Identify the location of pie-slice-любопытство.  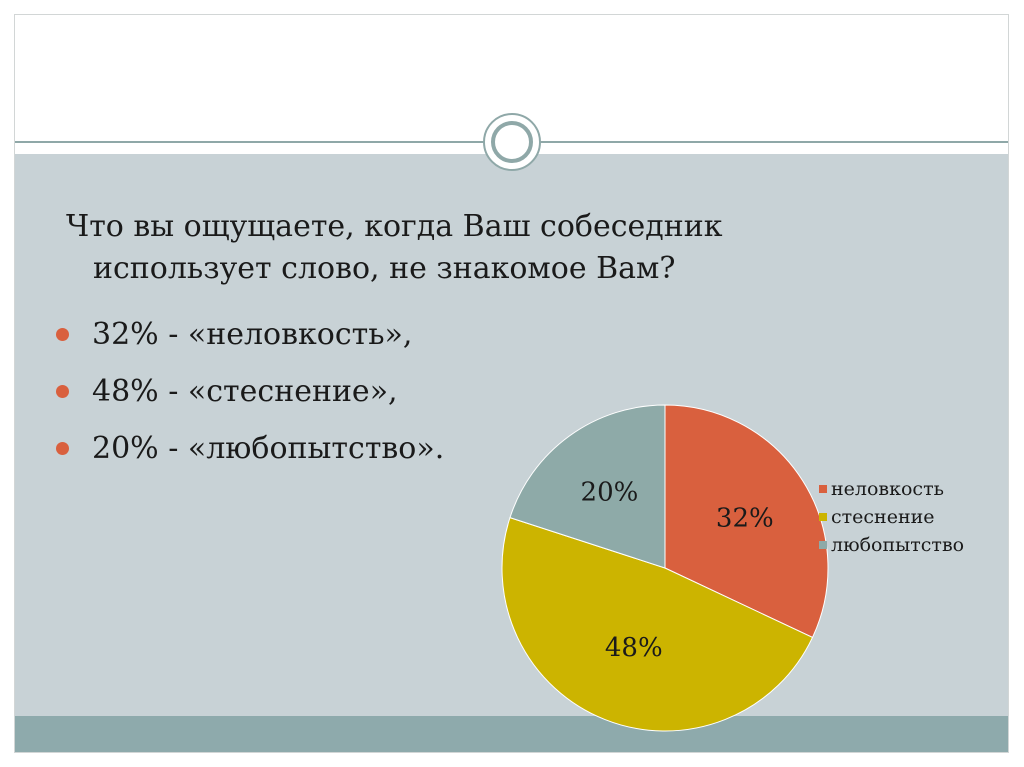
(587, 486).